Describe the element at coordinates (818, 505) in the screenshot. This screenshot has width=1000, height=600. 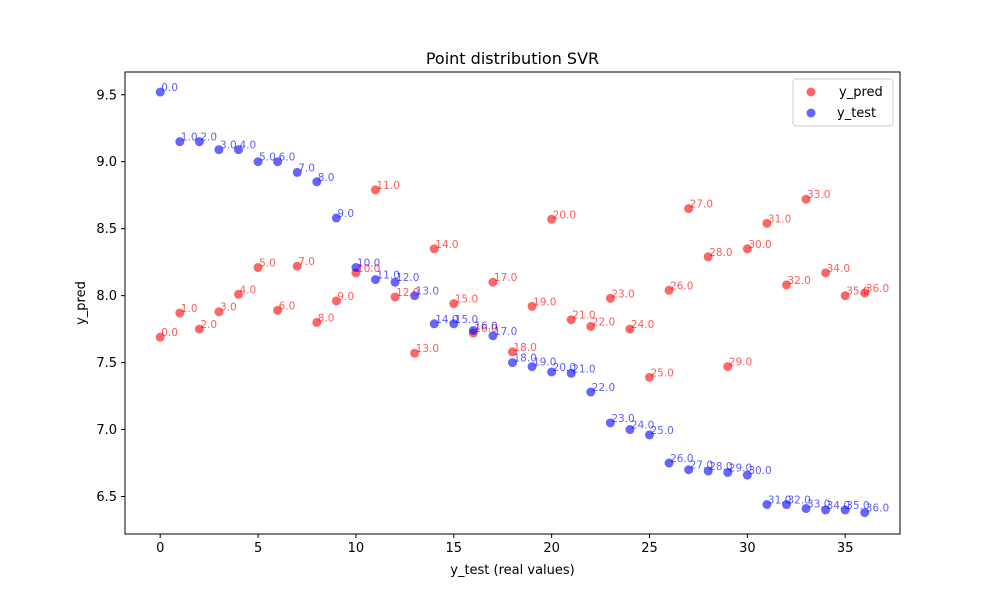
I see `point-label-y-test: 33.0` at that location.